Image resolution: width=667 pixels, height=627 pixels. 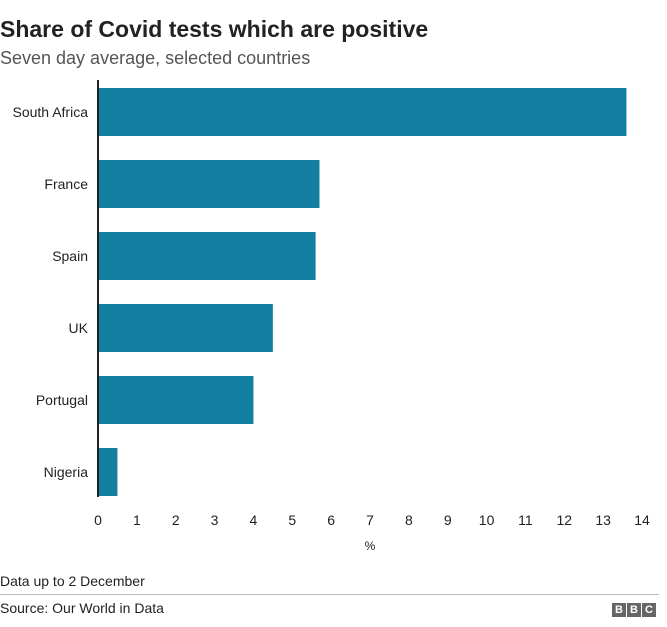 What do you see at coordinates (51, 112) in the screenshot?
I see `category-label: South Africa` at bounding box center [51, 112].